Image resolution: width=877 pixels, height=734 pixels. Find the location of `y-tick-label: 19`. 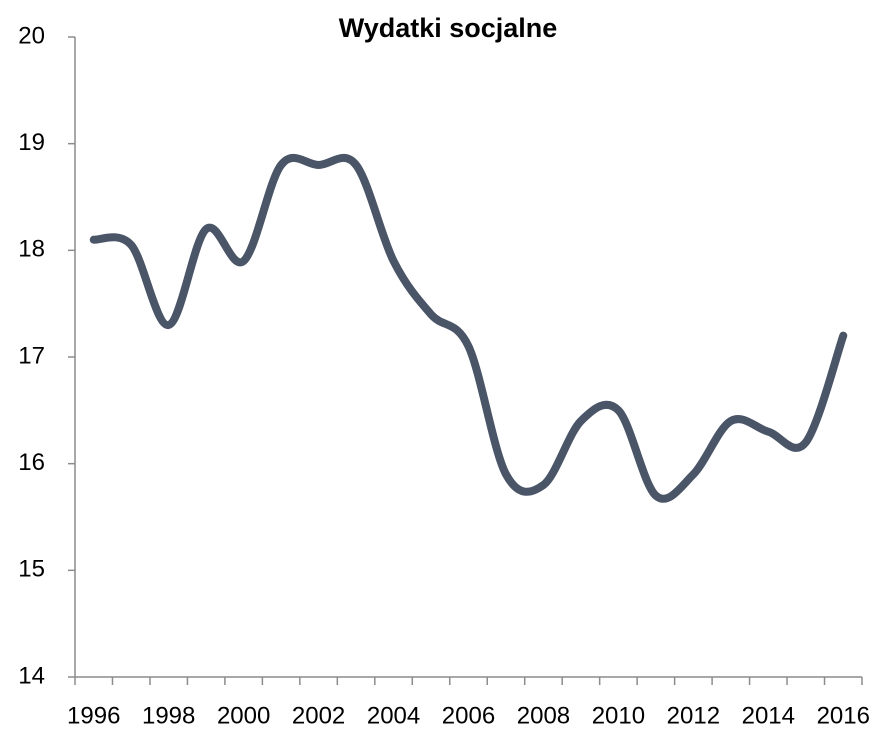

y-tick-label: 19 is located at coordinates (31, 142).